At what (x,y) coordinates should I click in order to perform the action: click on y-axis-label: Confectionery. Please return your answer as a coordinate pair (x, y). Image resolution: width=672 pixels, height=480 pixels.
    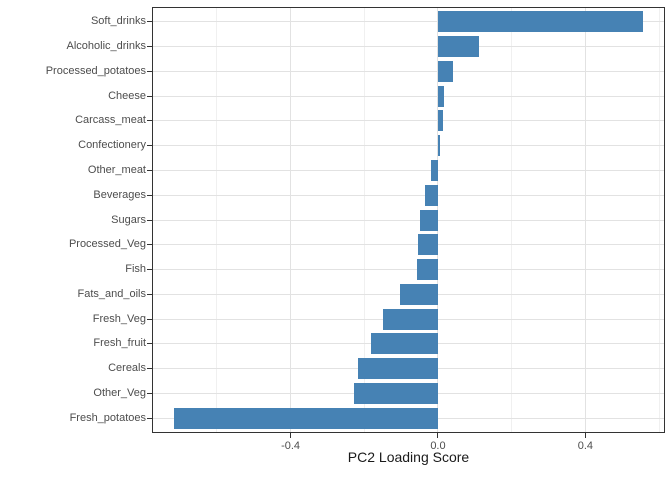
    Looking at the image, I should click on (112, 145).